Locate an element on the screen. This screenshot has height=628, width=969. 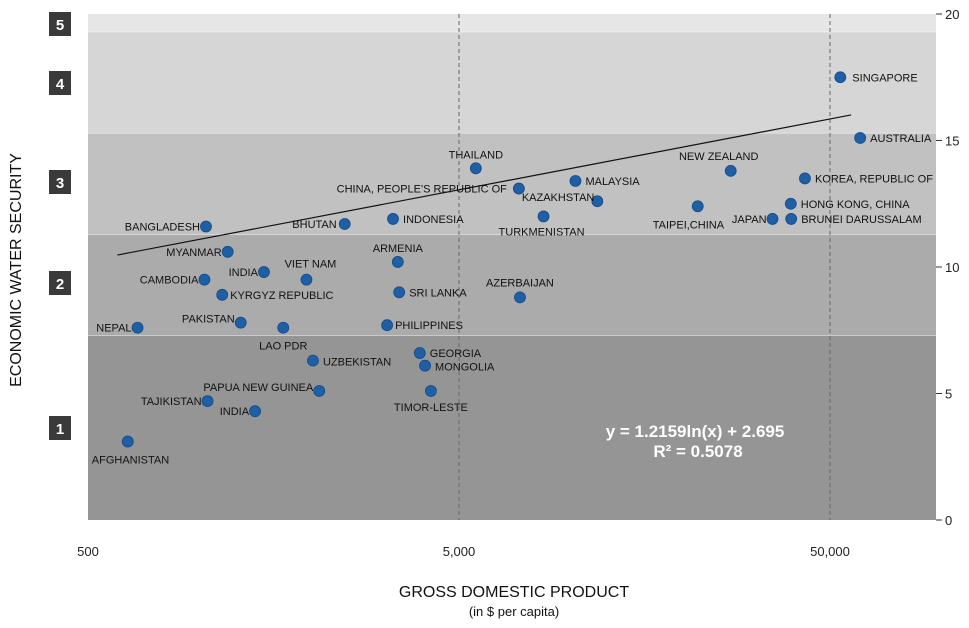
point-label: NEPAL is located at coordinates (113, 329).